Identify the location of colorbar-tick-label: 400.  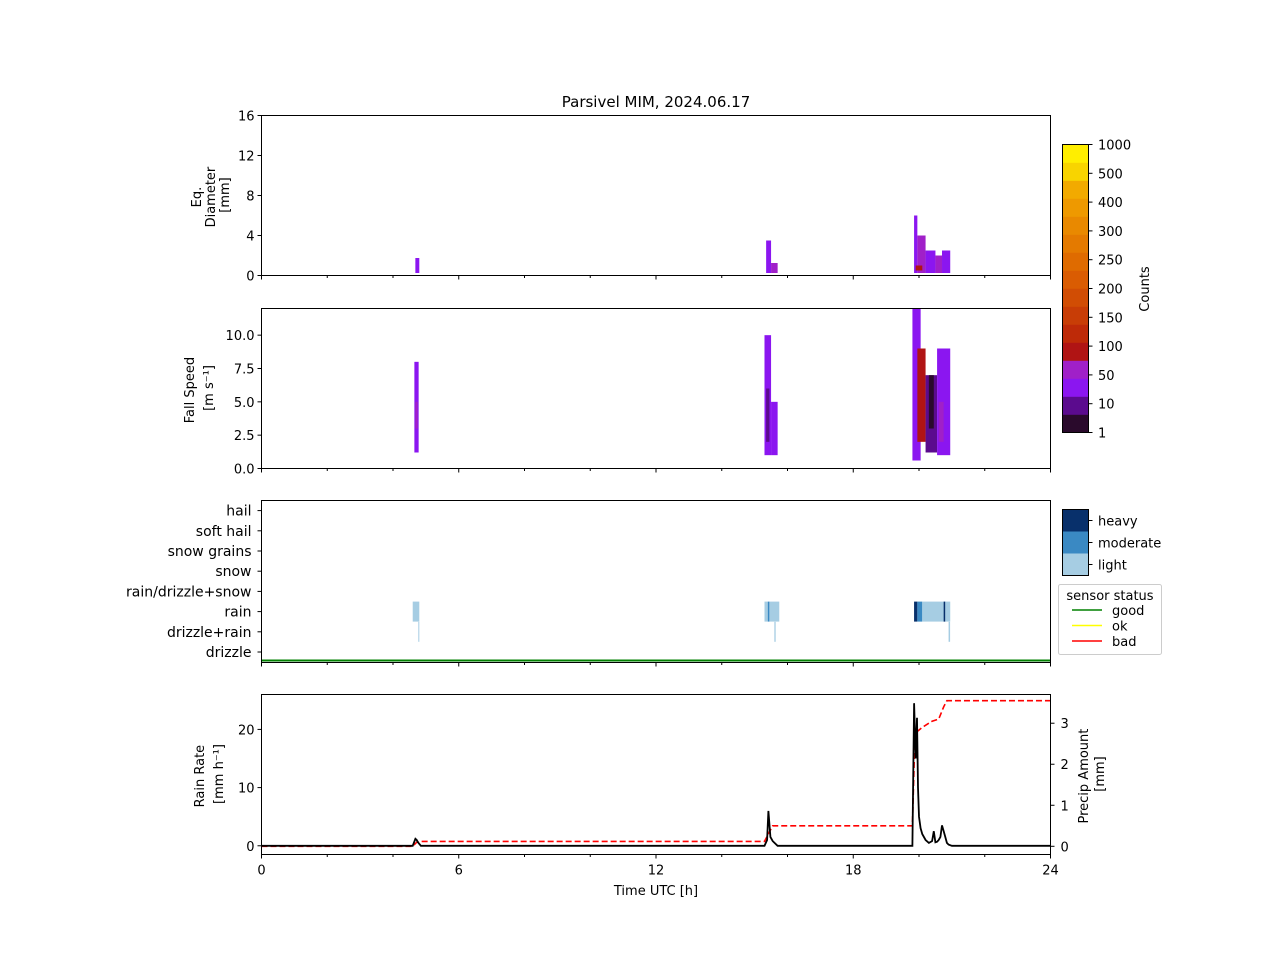
(1110, 203).